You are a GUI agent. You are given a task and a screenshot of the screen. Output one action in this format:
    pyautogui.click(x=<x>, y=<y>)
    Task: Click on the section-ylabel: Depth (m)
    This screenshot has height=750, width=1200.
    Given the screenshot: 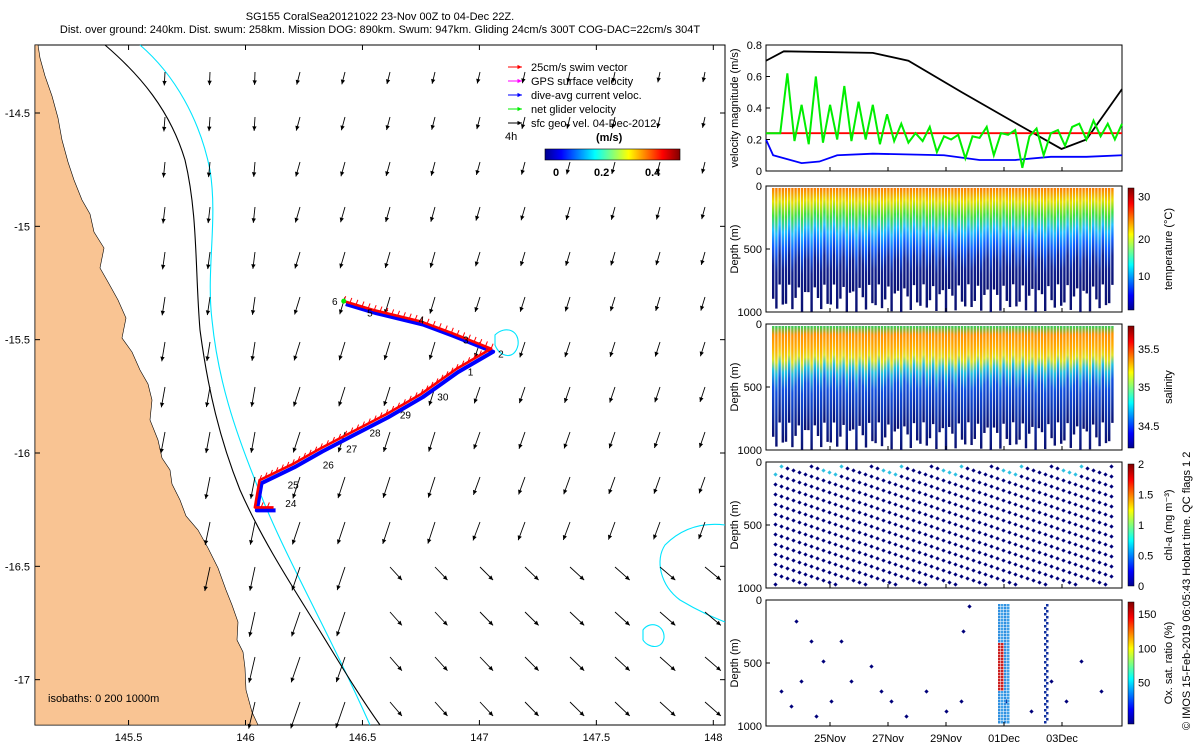 What is the action you would take?
    pyautogui.click(x=735, y=525)
    